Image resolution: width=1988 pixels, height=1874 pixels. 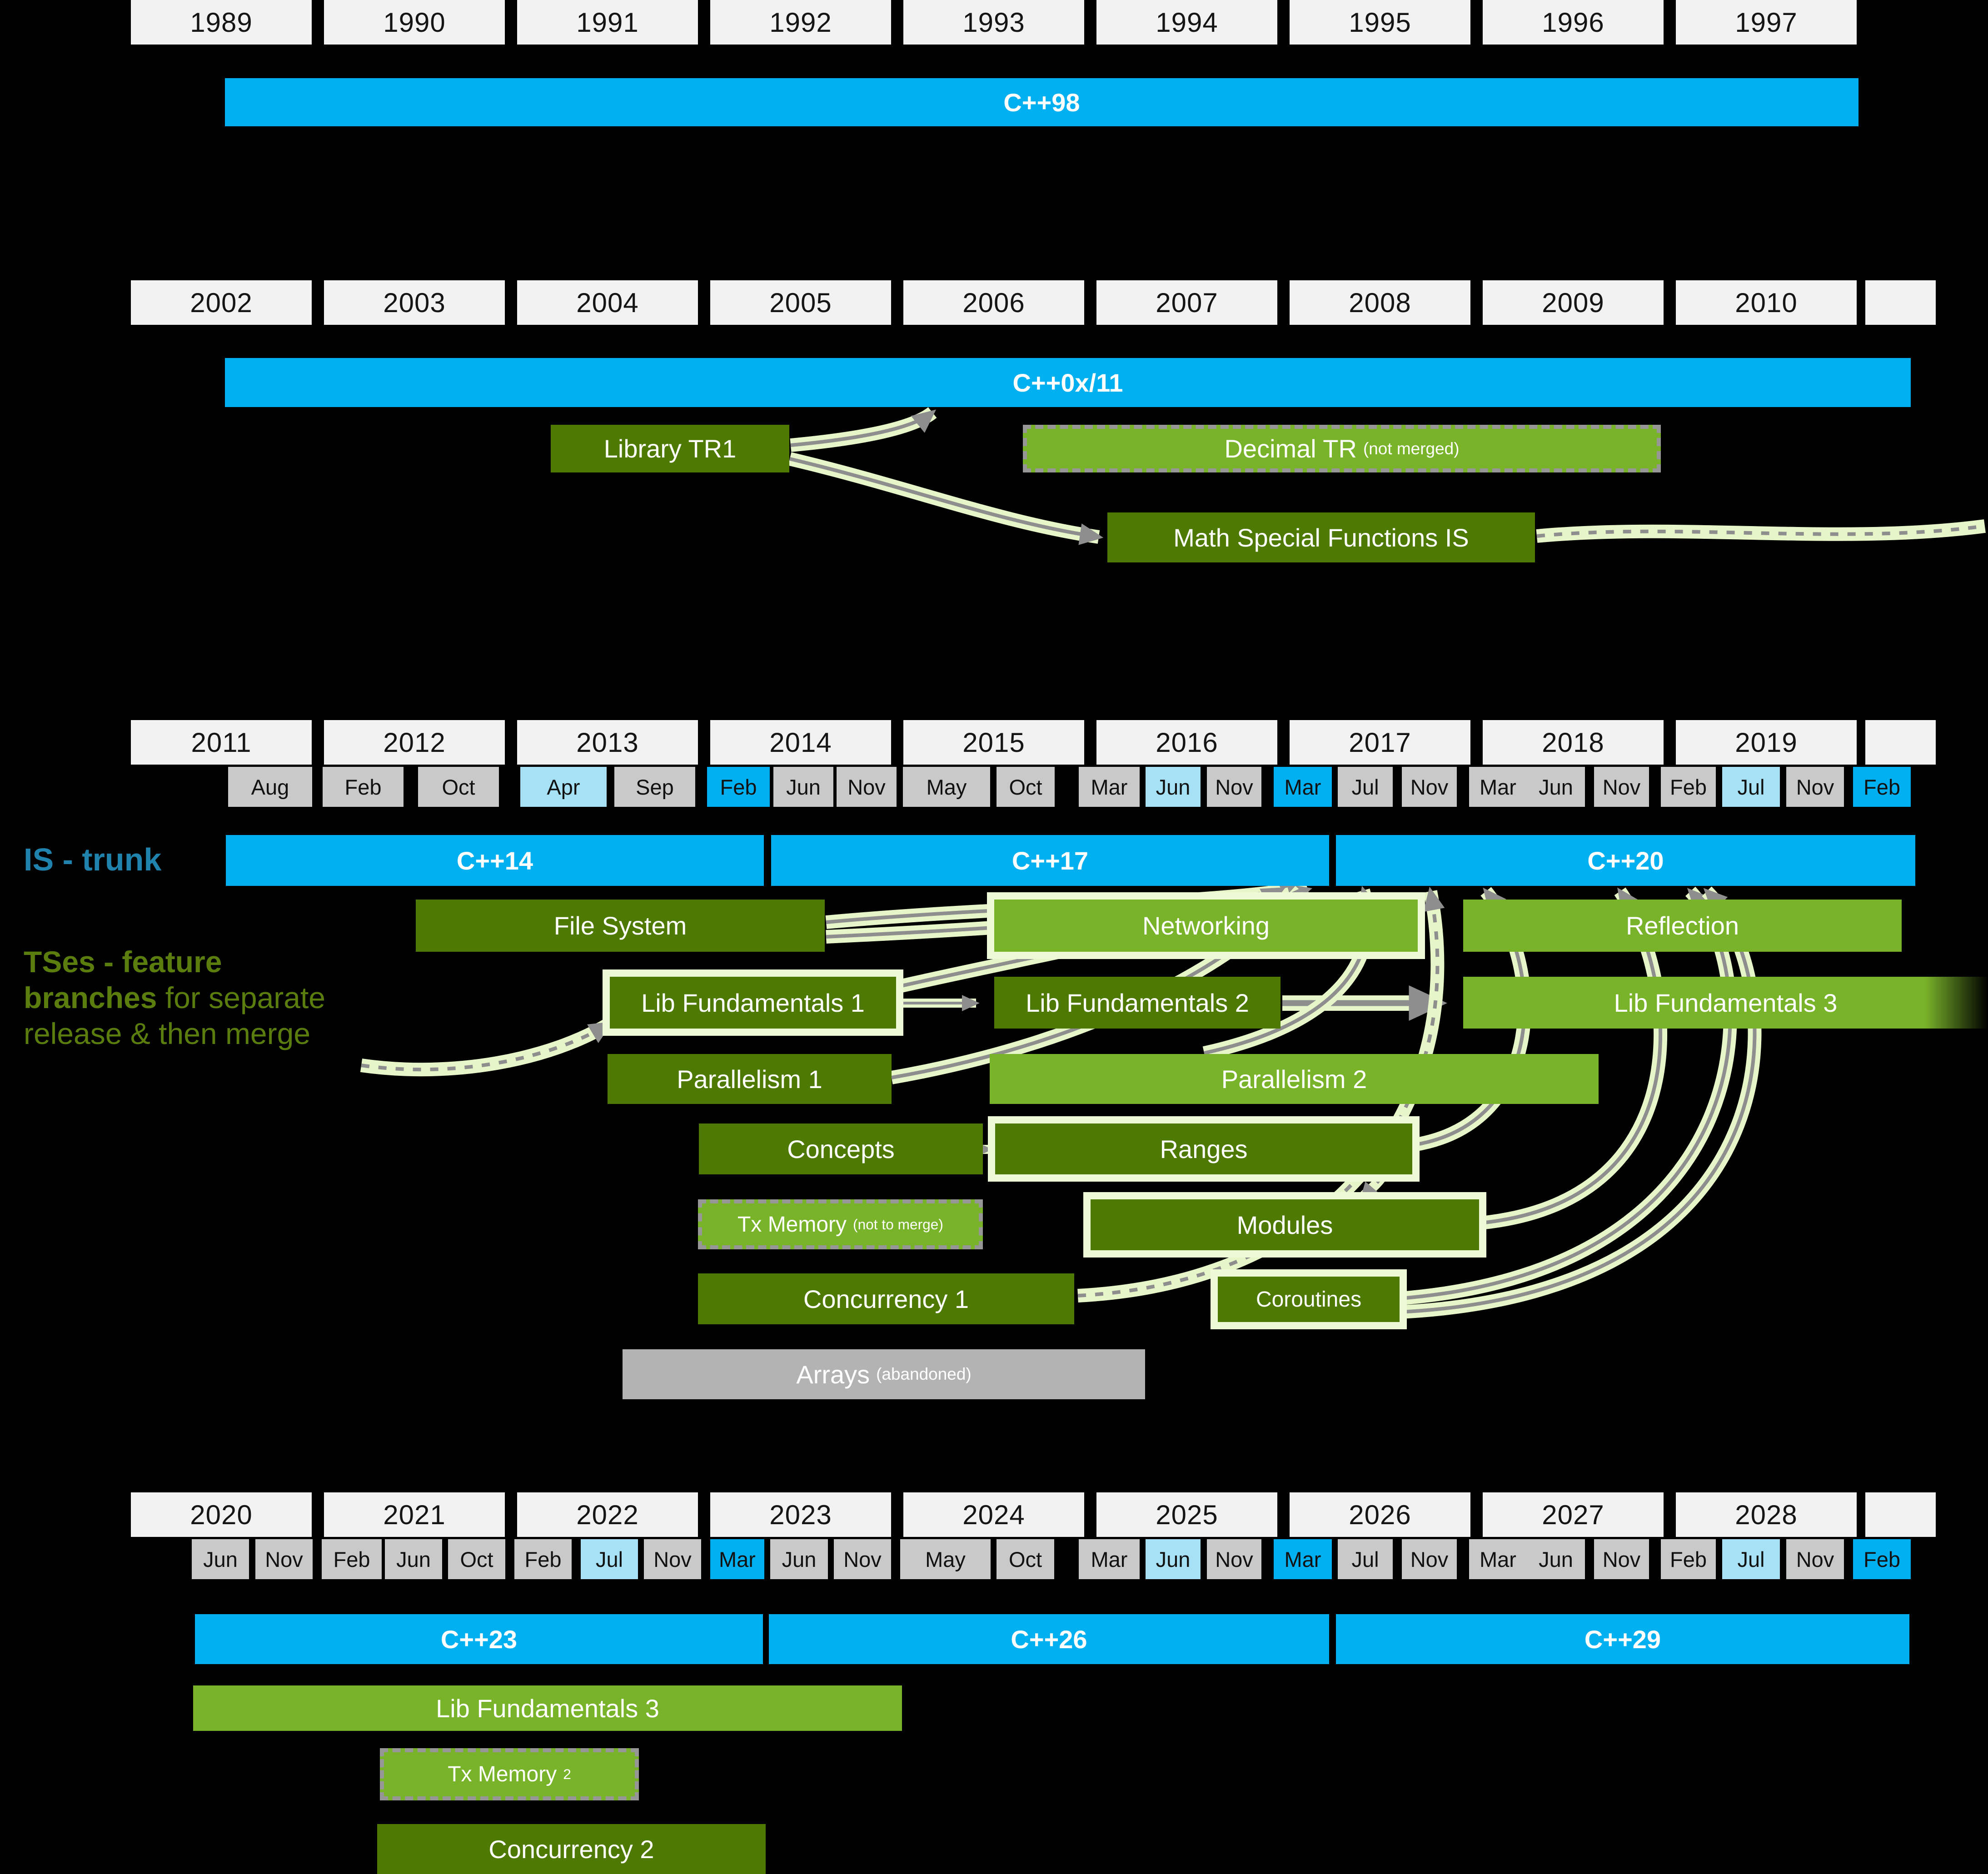 What do you see at coordinates (863, 430) in the screenshot?
I see `merge-arrow-libtr1-to-cpp11` at bounding box center [863, 430].